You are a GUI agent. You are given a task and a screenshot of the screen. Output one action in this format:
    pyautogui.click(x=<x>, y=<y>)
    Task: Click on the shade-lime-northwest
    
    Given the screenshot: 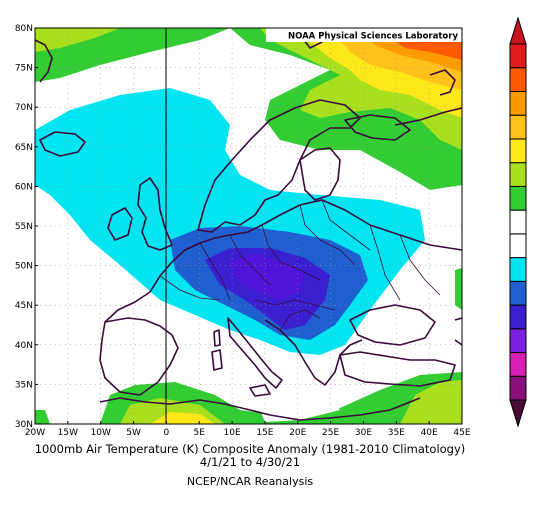 What is the action you would take?
    pyautogui.click(x=77, y=40)
    